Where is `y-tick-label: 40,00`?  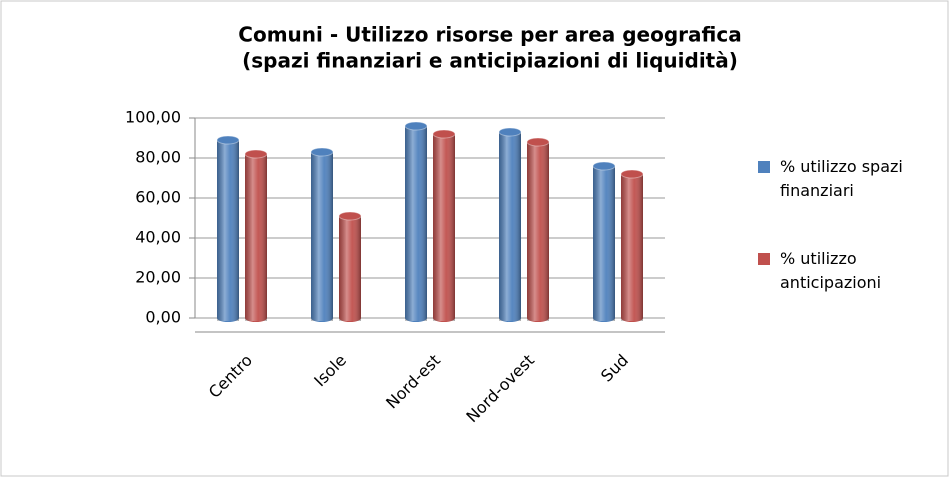
y-tick-label: 40,00 is located at coordinates (158, 237).